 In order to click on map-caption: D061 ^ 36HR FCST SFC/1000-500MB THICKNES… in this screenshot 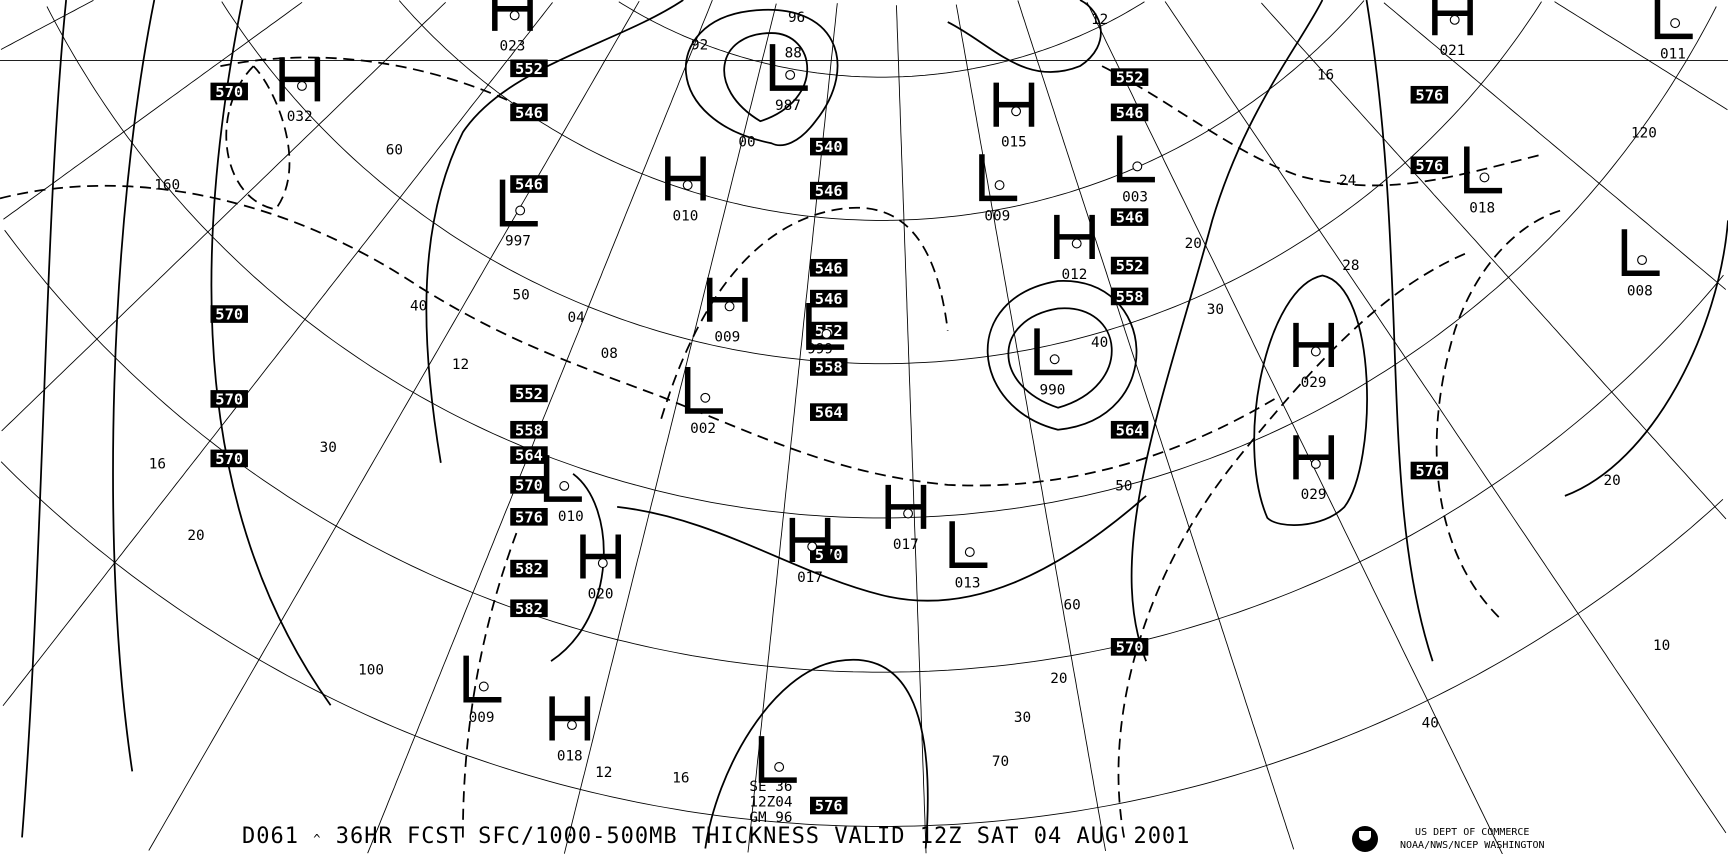, I will do `click(716, 838)`.